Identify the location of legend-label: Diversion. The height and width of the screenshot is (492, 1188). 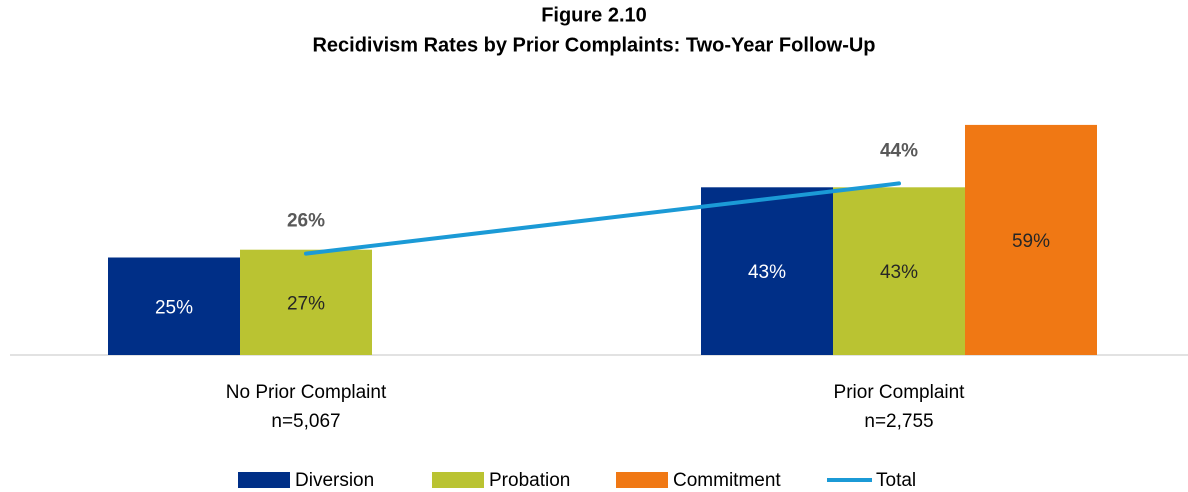
(334, 480).